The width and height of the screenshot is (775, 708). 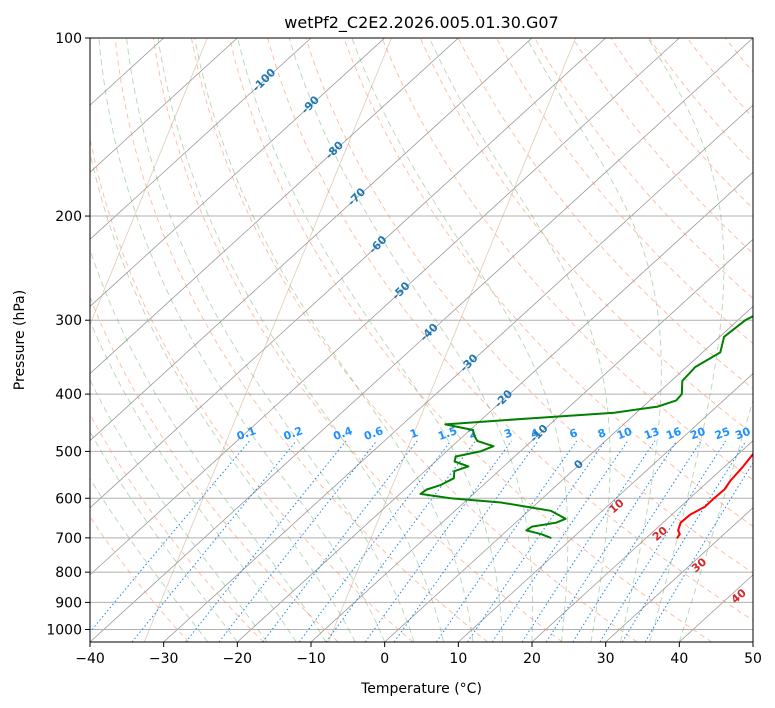 What do you see at coordinates (535, 433) in the screenshot?
I see `mixing-ratio-label: 4` at bounding box center [535, 433].